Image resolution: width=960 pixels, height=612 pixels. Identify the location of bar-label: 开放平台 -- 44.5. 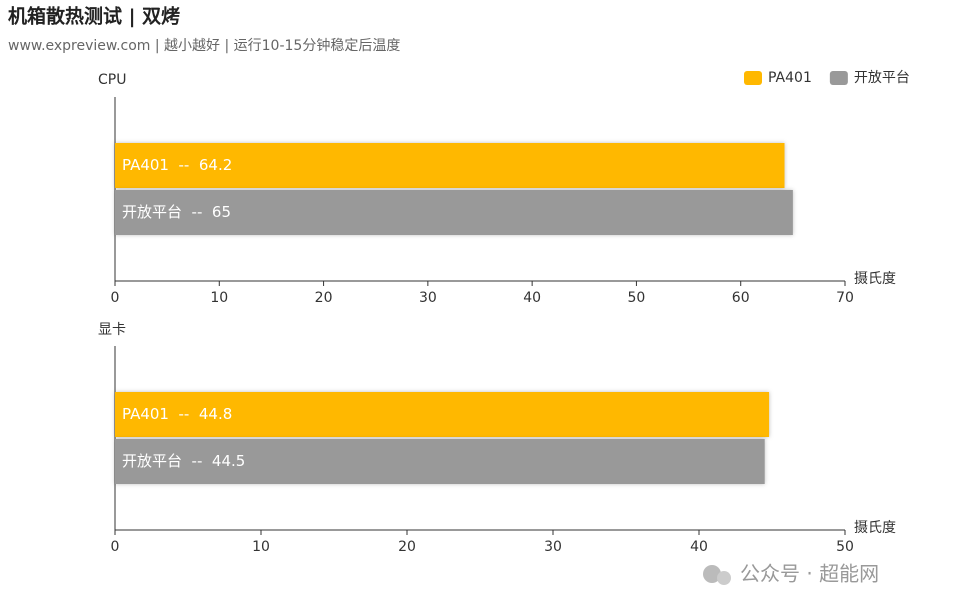
(183, 461).